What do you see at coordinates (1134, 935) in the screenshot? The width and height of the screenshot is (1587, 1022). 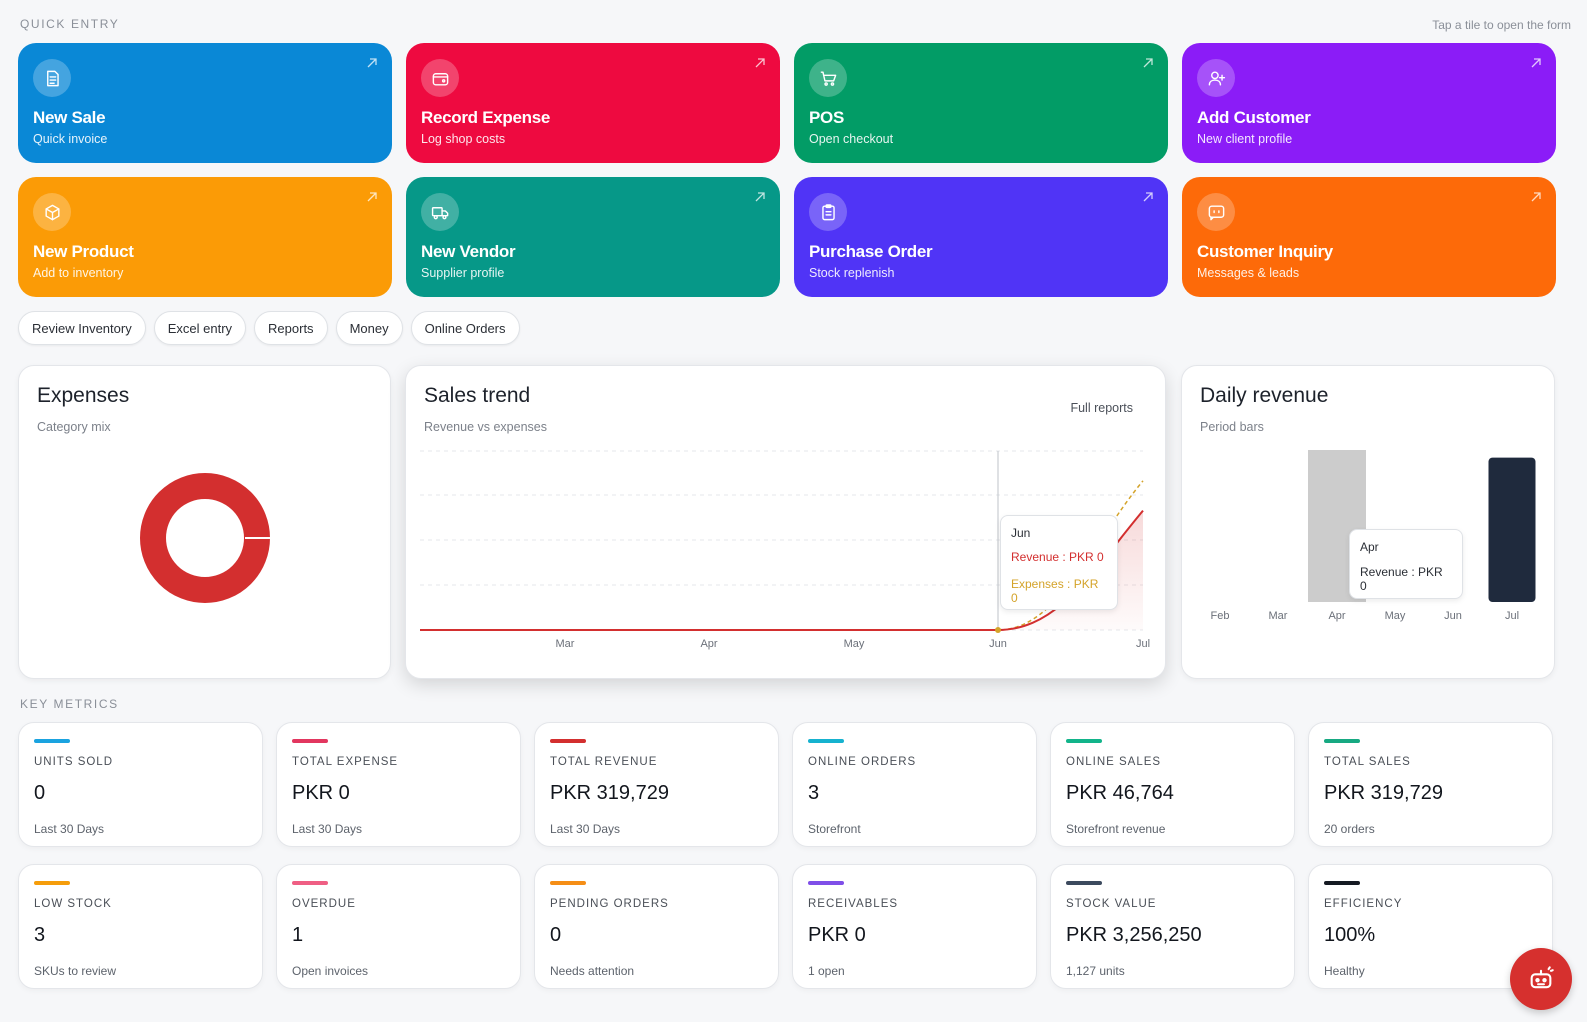 I see `metric-value: PKR 3,256,250` at bounding box center [1134, 935].